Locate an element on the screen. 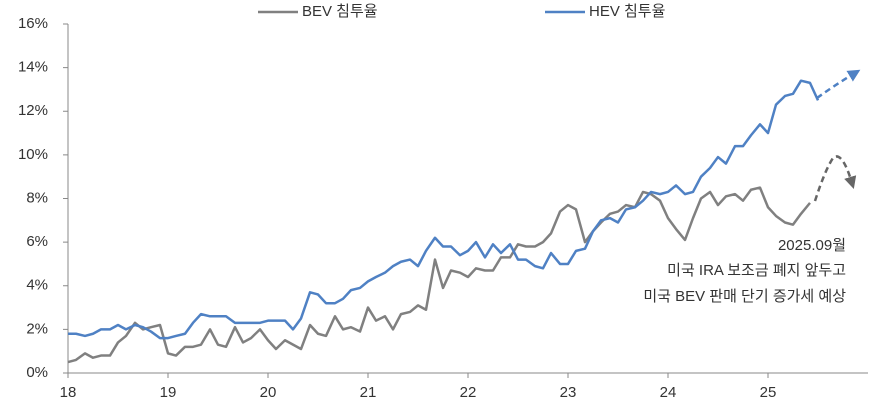  y-tick-label: 6% is located at coordinates (37, 241).